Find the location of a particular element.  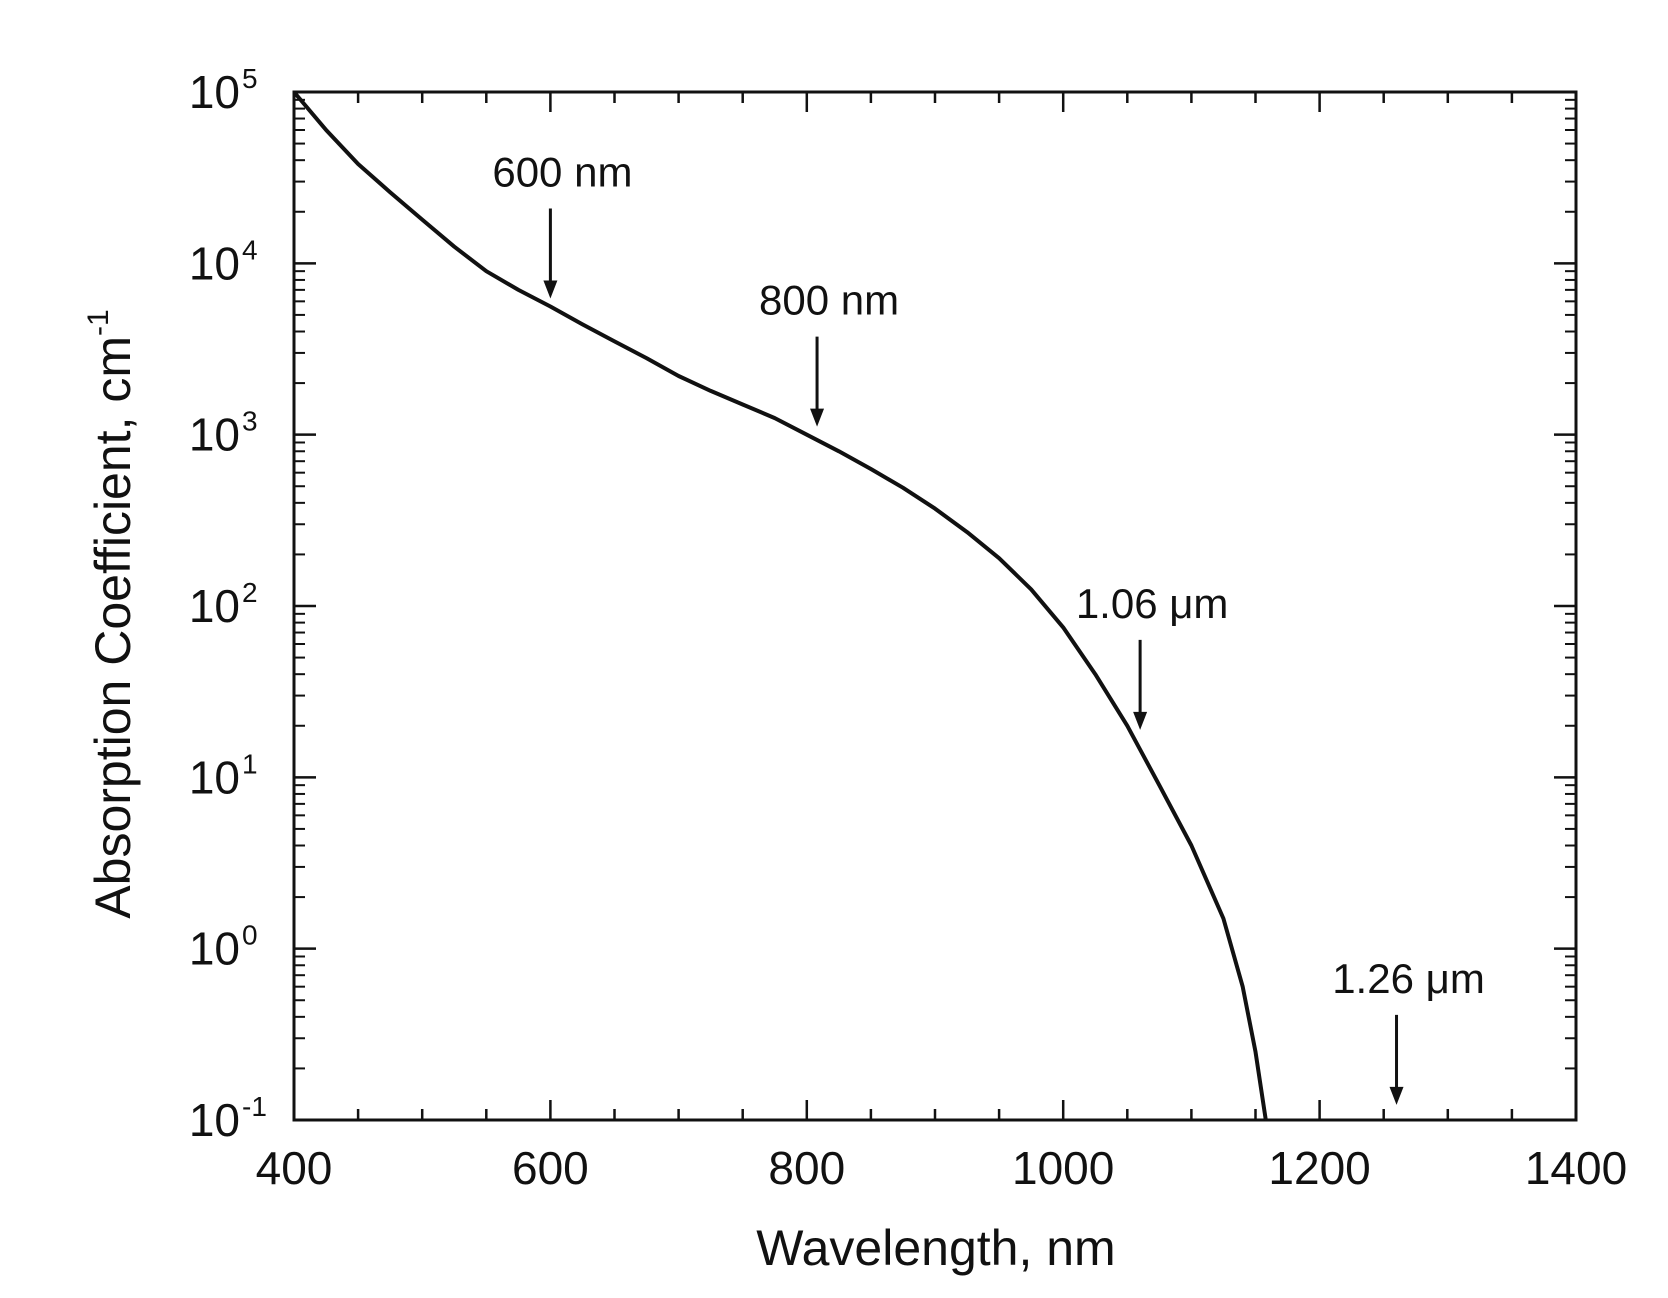

y-tick-exponent: 5 is located at coordinates (250, 78).